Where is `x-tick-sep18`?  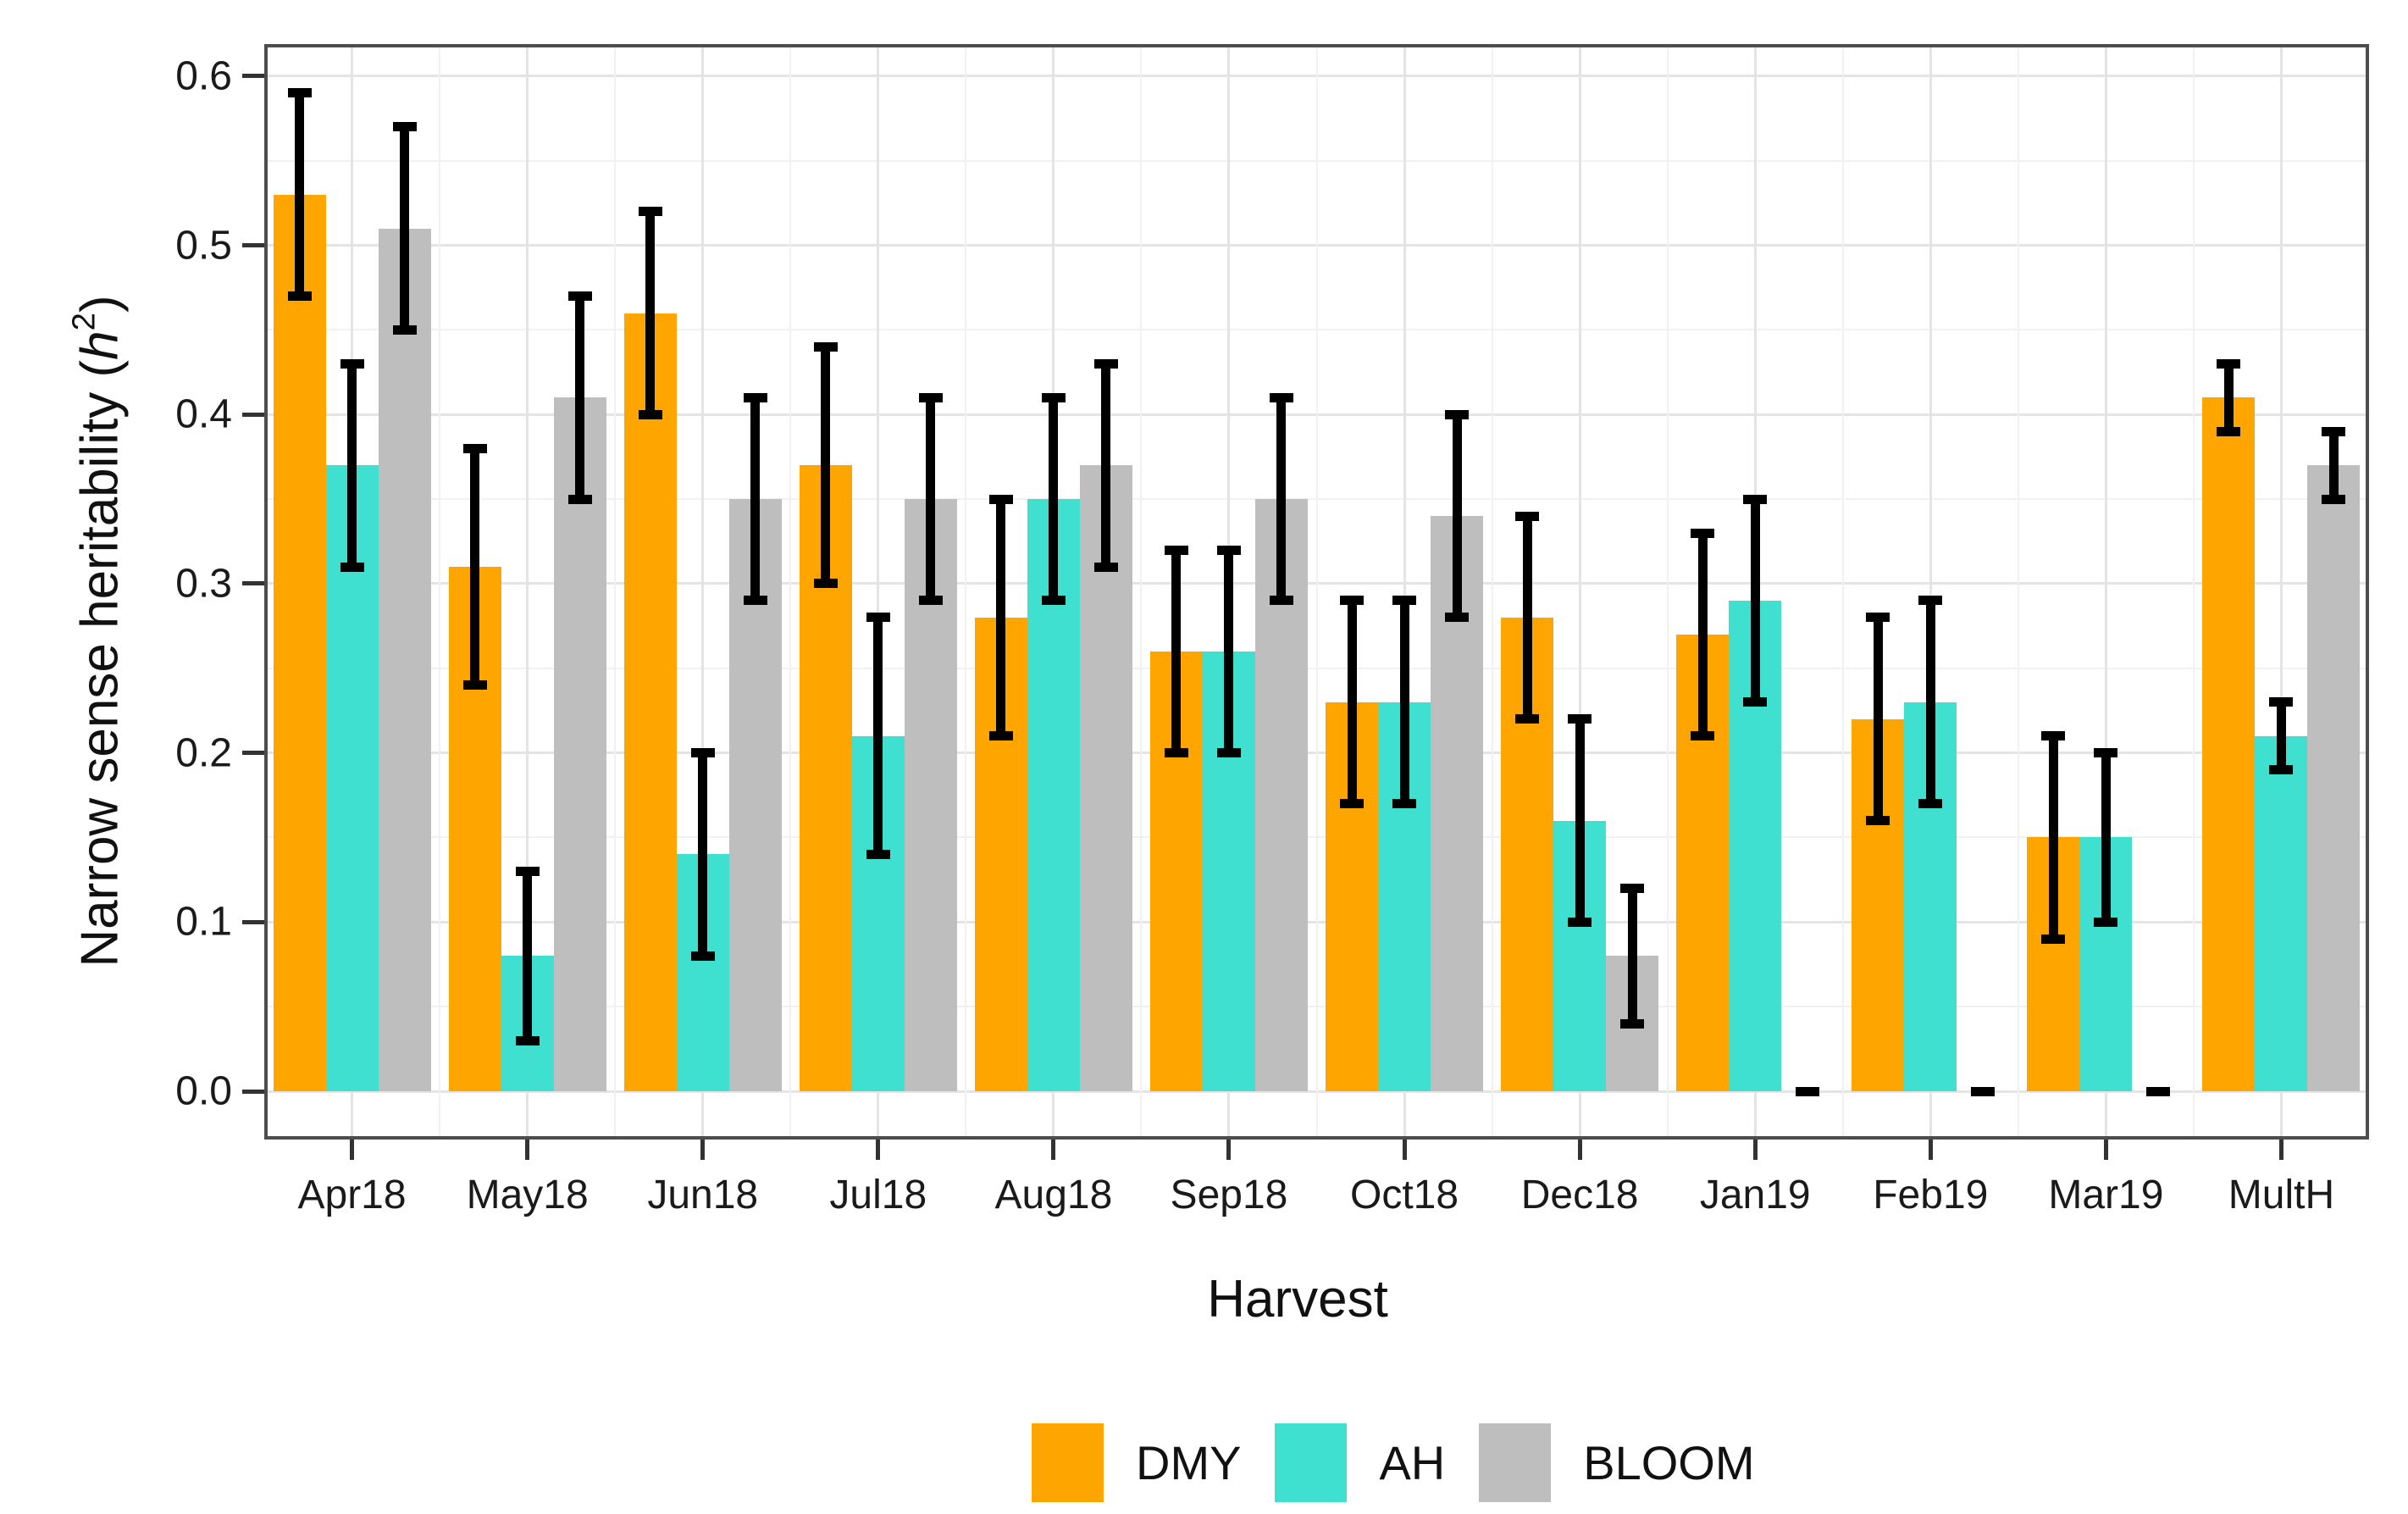
x-tick-sep18 is located at coordinates (1229, 1150).